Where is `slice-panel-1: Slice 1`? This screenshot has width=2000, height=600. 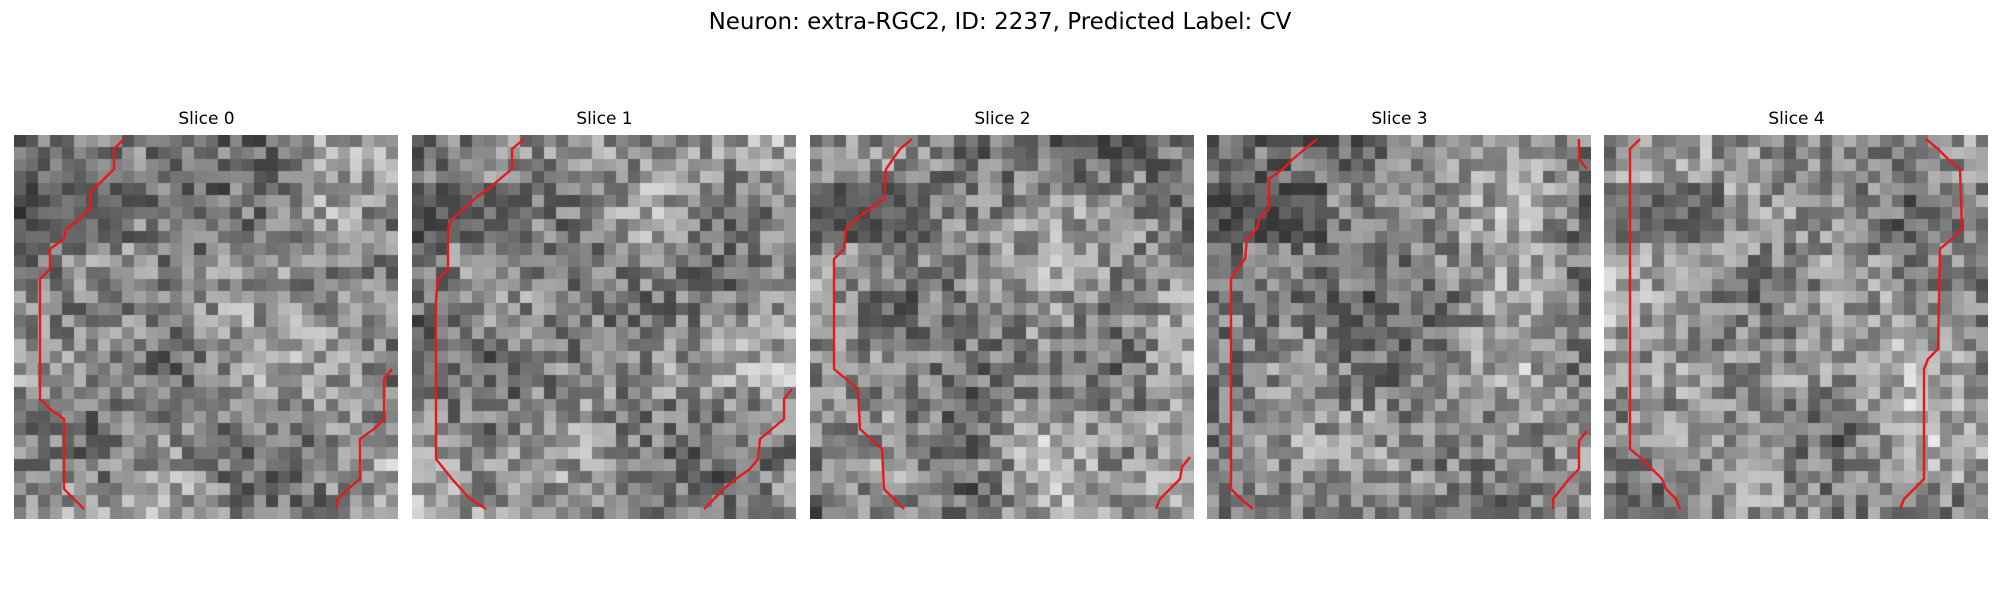
slice-panel-1: Slice 1 is located at coordinates (604, 313).